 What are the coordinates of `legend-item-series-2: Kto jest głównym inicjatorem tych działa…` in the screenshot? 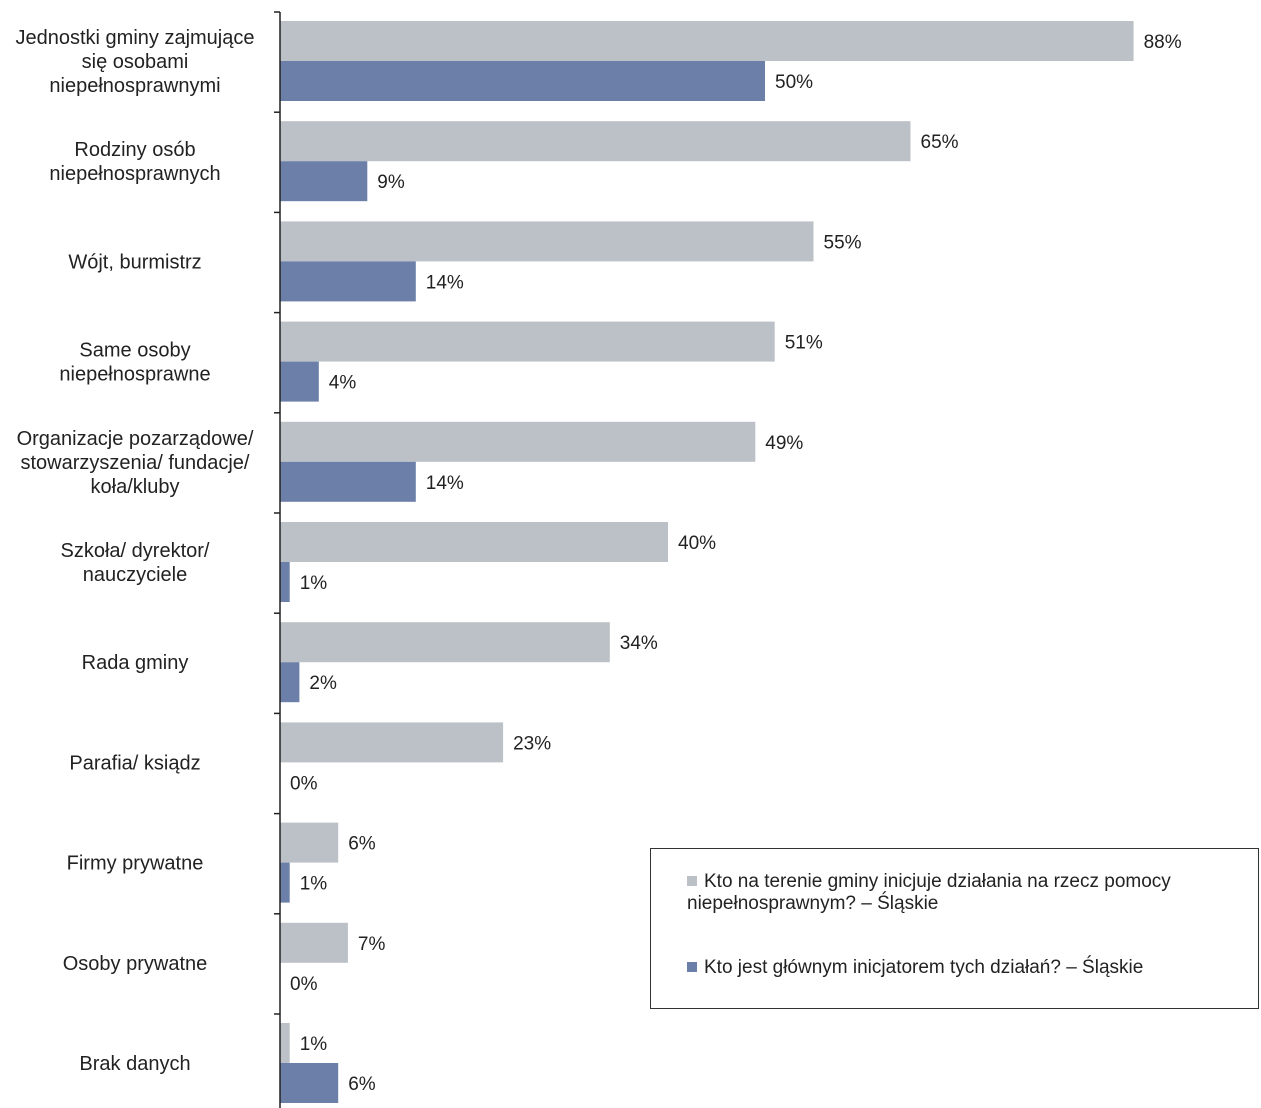 It's located at (967, 968).